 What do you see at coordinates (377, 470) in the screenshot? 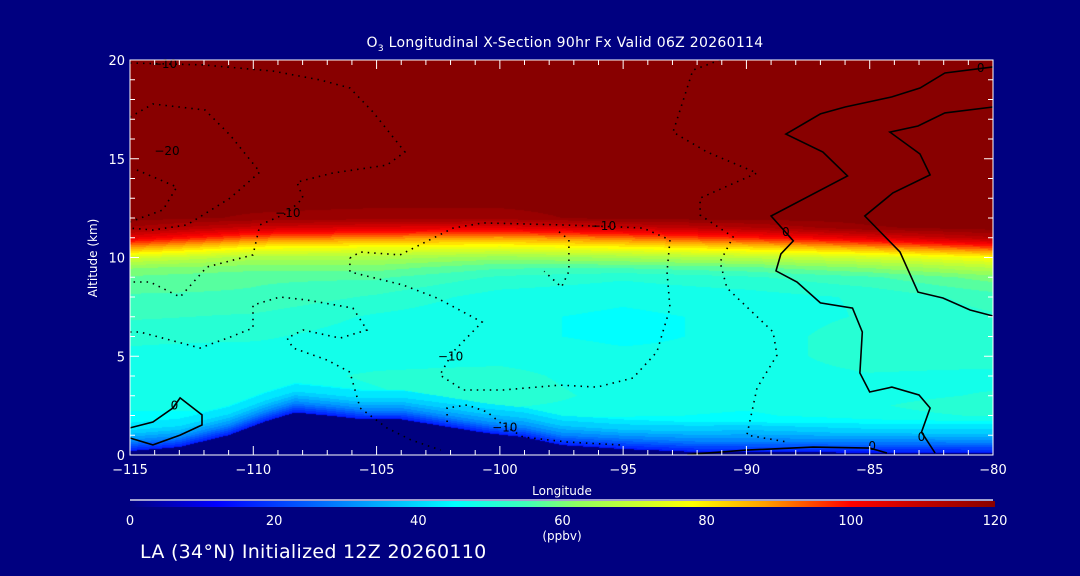
I see `x-tick-label: −105` at bounding box center [377, 470].